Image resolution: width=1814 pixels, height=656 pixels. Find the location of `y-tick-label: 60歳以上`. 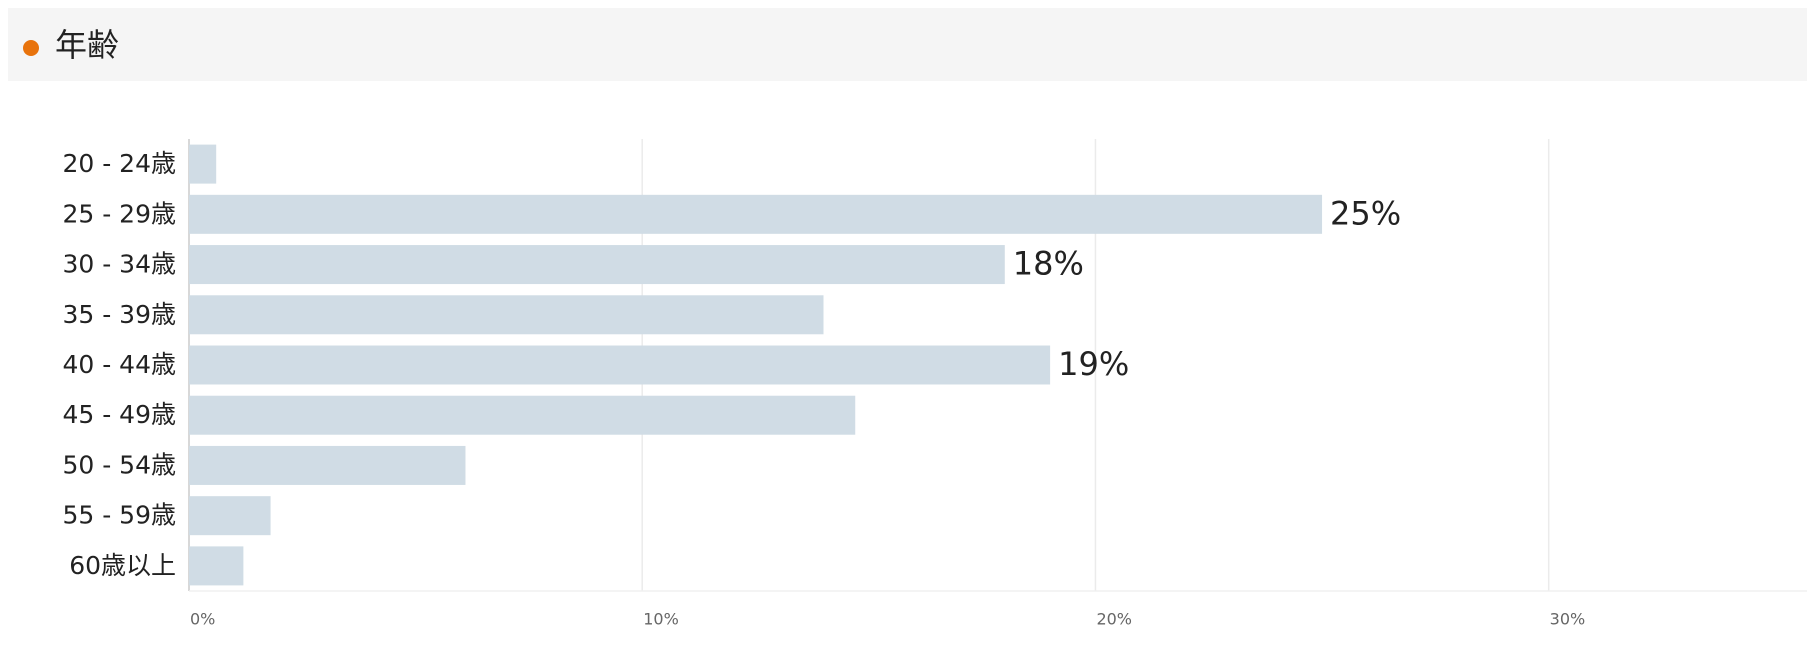

y-tick-label: 60歳以上 is located at coordinates (122, 565).